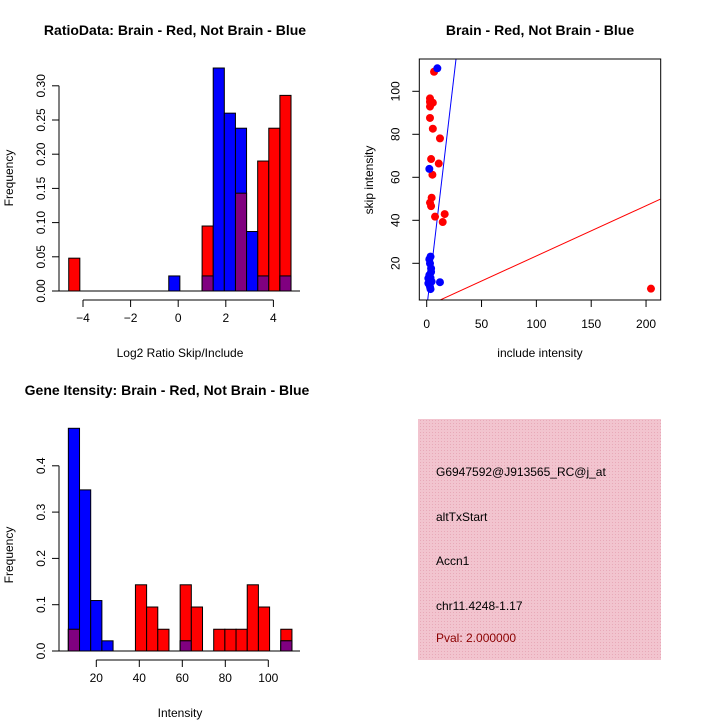 Image resolution: width=720 pixels, height=720 pixels. What do you see at coordinates (453, 561) in the screenshot?
I see `info-gene: Accn1` at bounding box center [453, 561].